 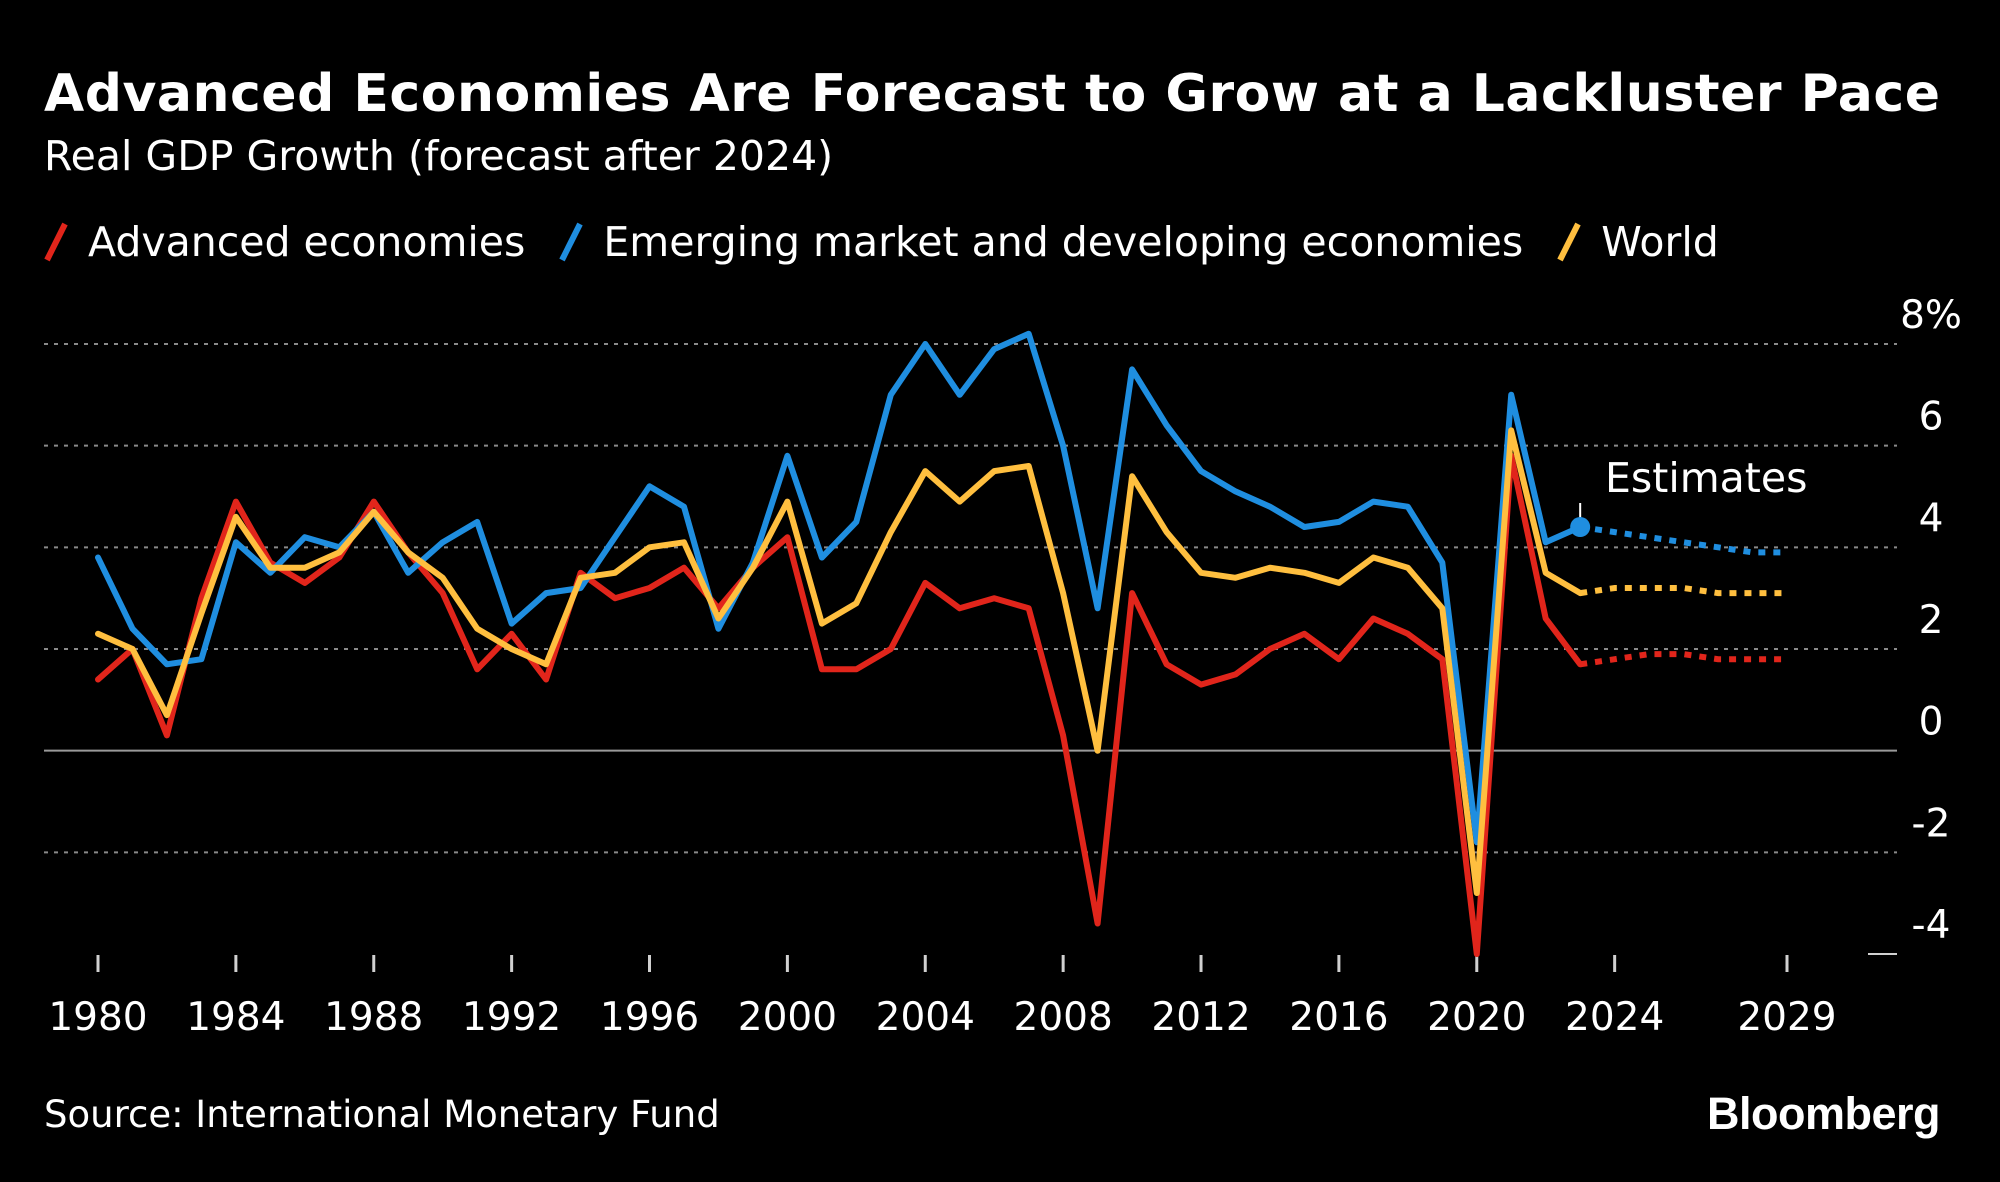 What do you see at coordinates (1706, 478) in the screenshot?
I see `estimates-label: Estimates` at bounding box center [1706, 478].